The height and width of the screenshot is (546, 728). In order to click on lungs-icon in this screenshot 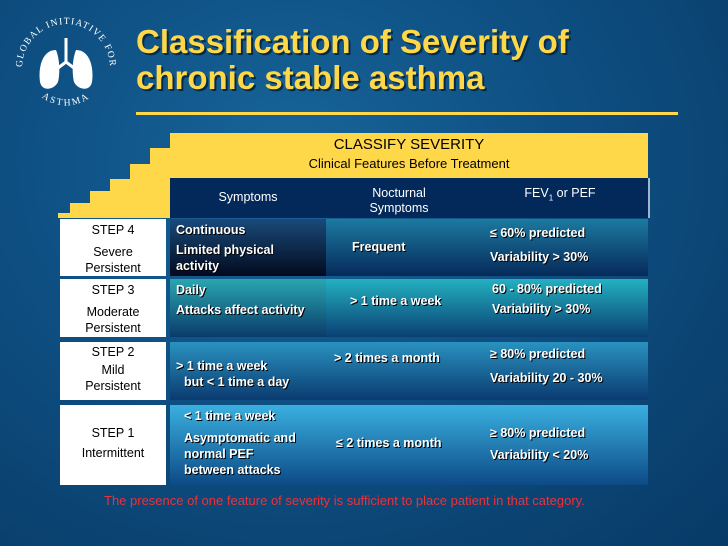, I will do `click(66, 63)`.